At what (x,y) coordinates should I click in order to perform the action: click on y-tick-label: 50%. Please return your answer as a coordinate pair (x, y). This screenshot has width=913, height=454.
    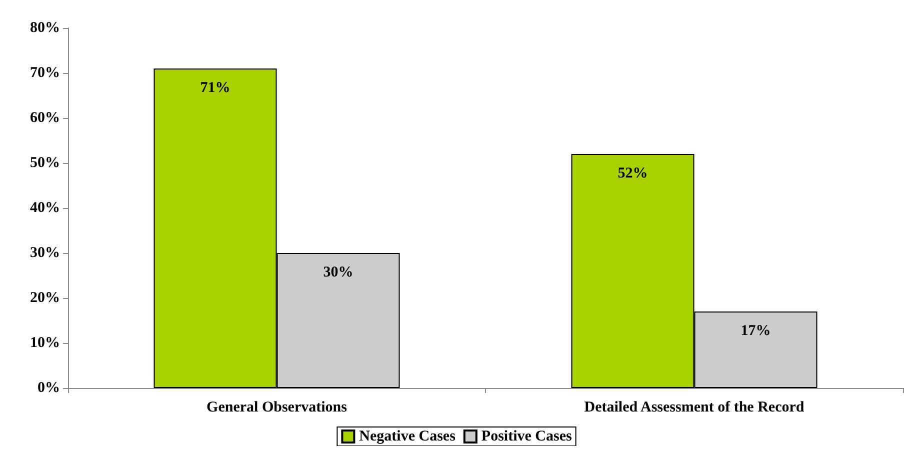
    Looking at the image, I should click on (45, 163).